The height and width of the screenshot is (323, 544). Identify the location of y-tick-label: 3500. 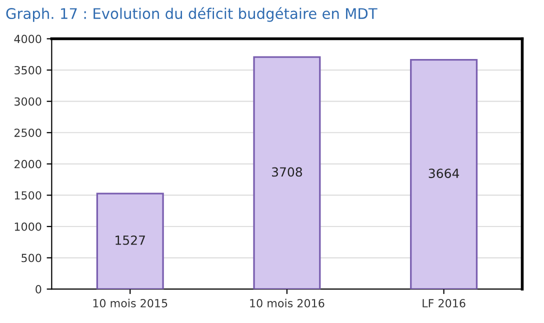
(28, 70).